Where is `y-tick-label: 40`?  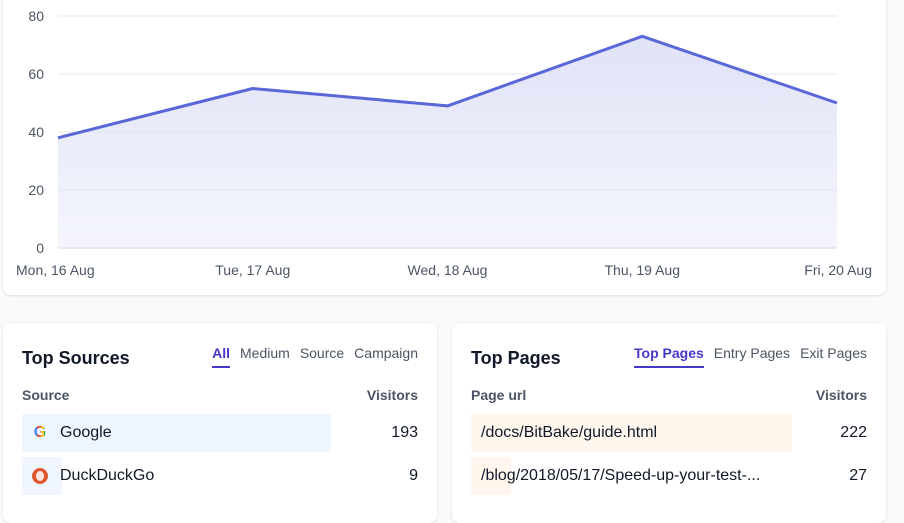
y-tick-label: 40 is located at coordinates (36, 132).